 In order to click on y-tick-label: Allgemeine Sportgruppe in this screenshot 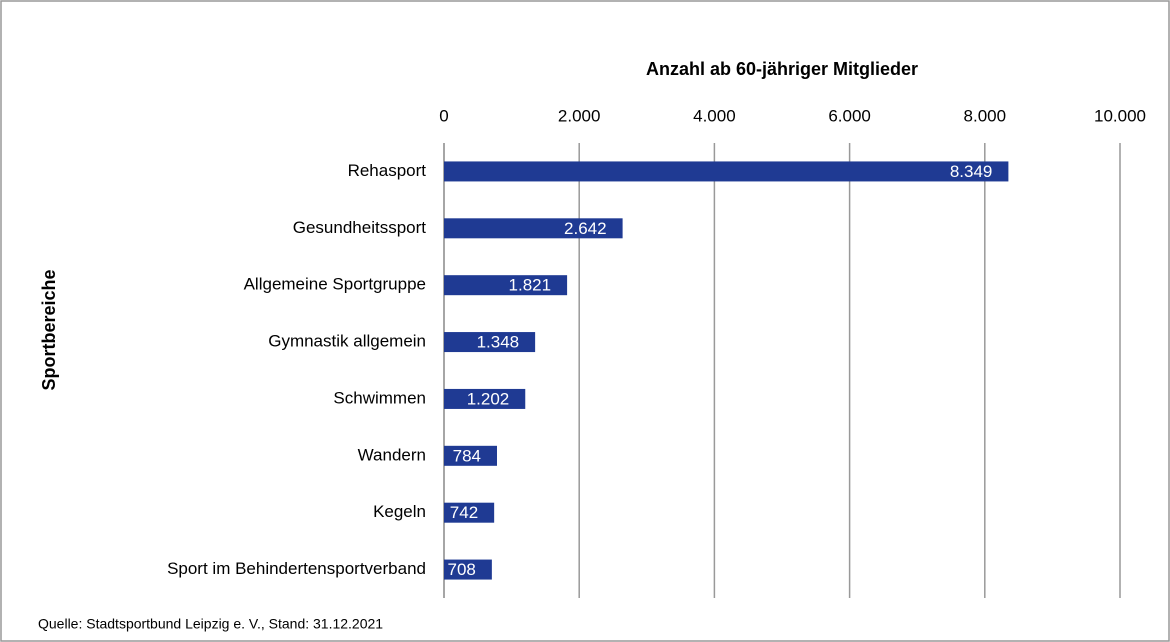, I will do `click(335, 284)`.